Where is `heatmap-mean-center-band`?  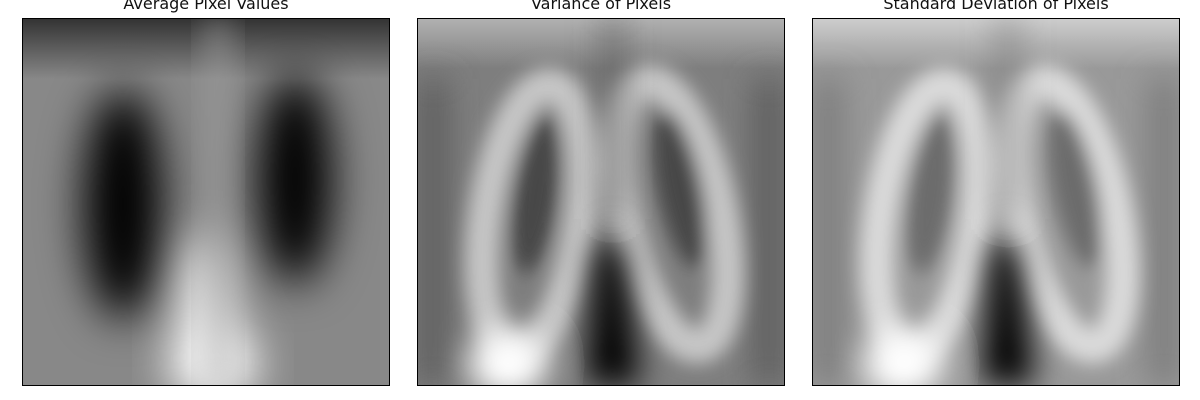 heatmap-mean-center-band is located at coordinates (218, 202).